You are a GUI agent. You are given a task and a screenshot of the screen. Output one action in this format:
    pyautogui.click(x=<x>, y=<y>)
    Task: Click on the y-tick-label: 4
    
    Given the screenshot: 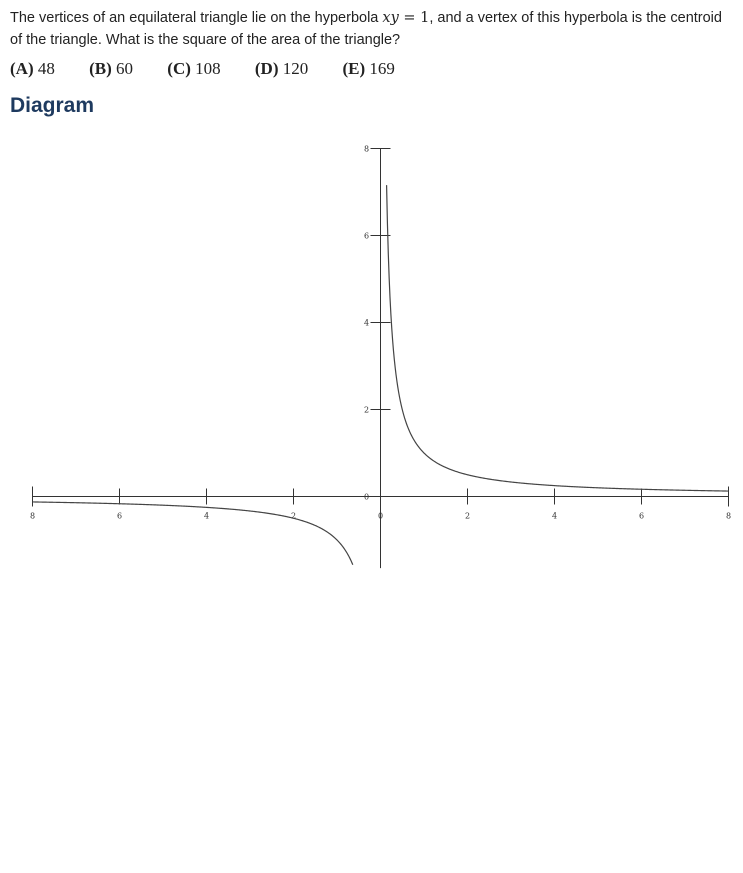 What is the action you would take?
    pyautogui.click(x=366, y=323)
    